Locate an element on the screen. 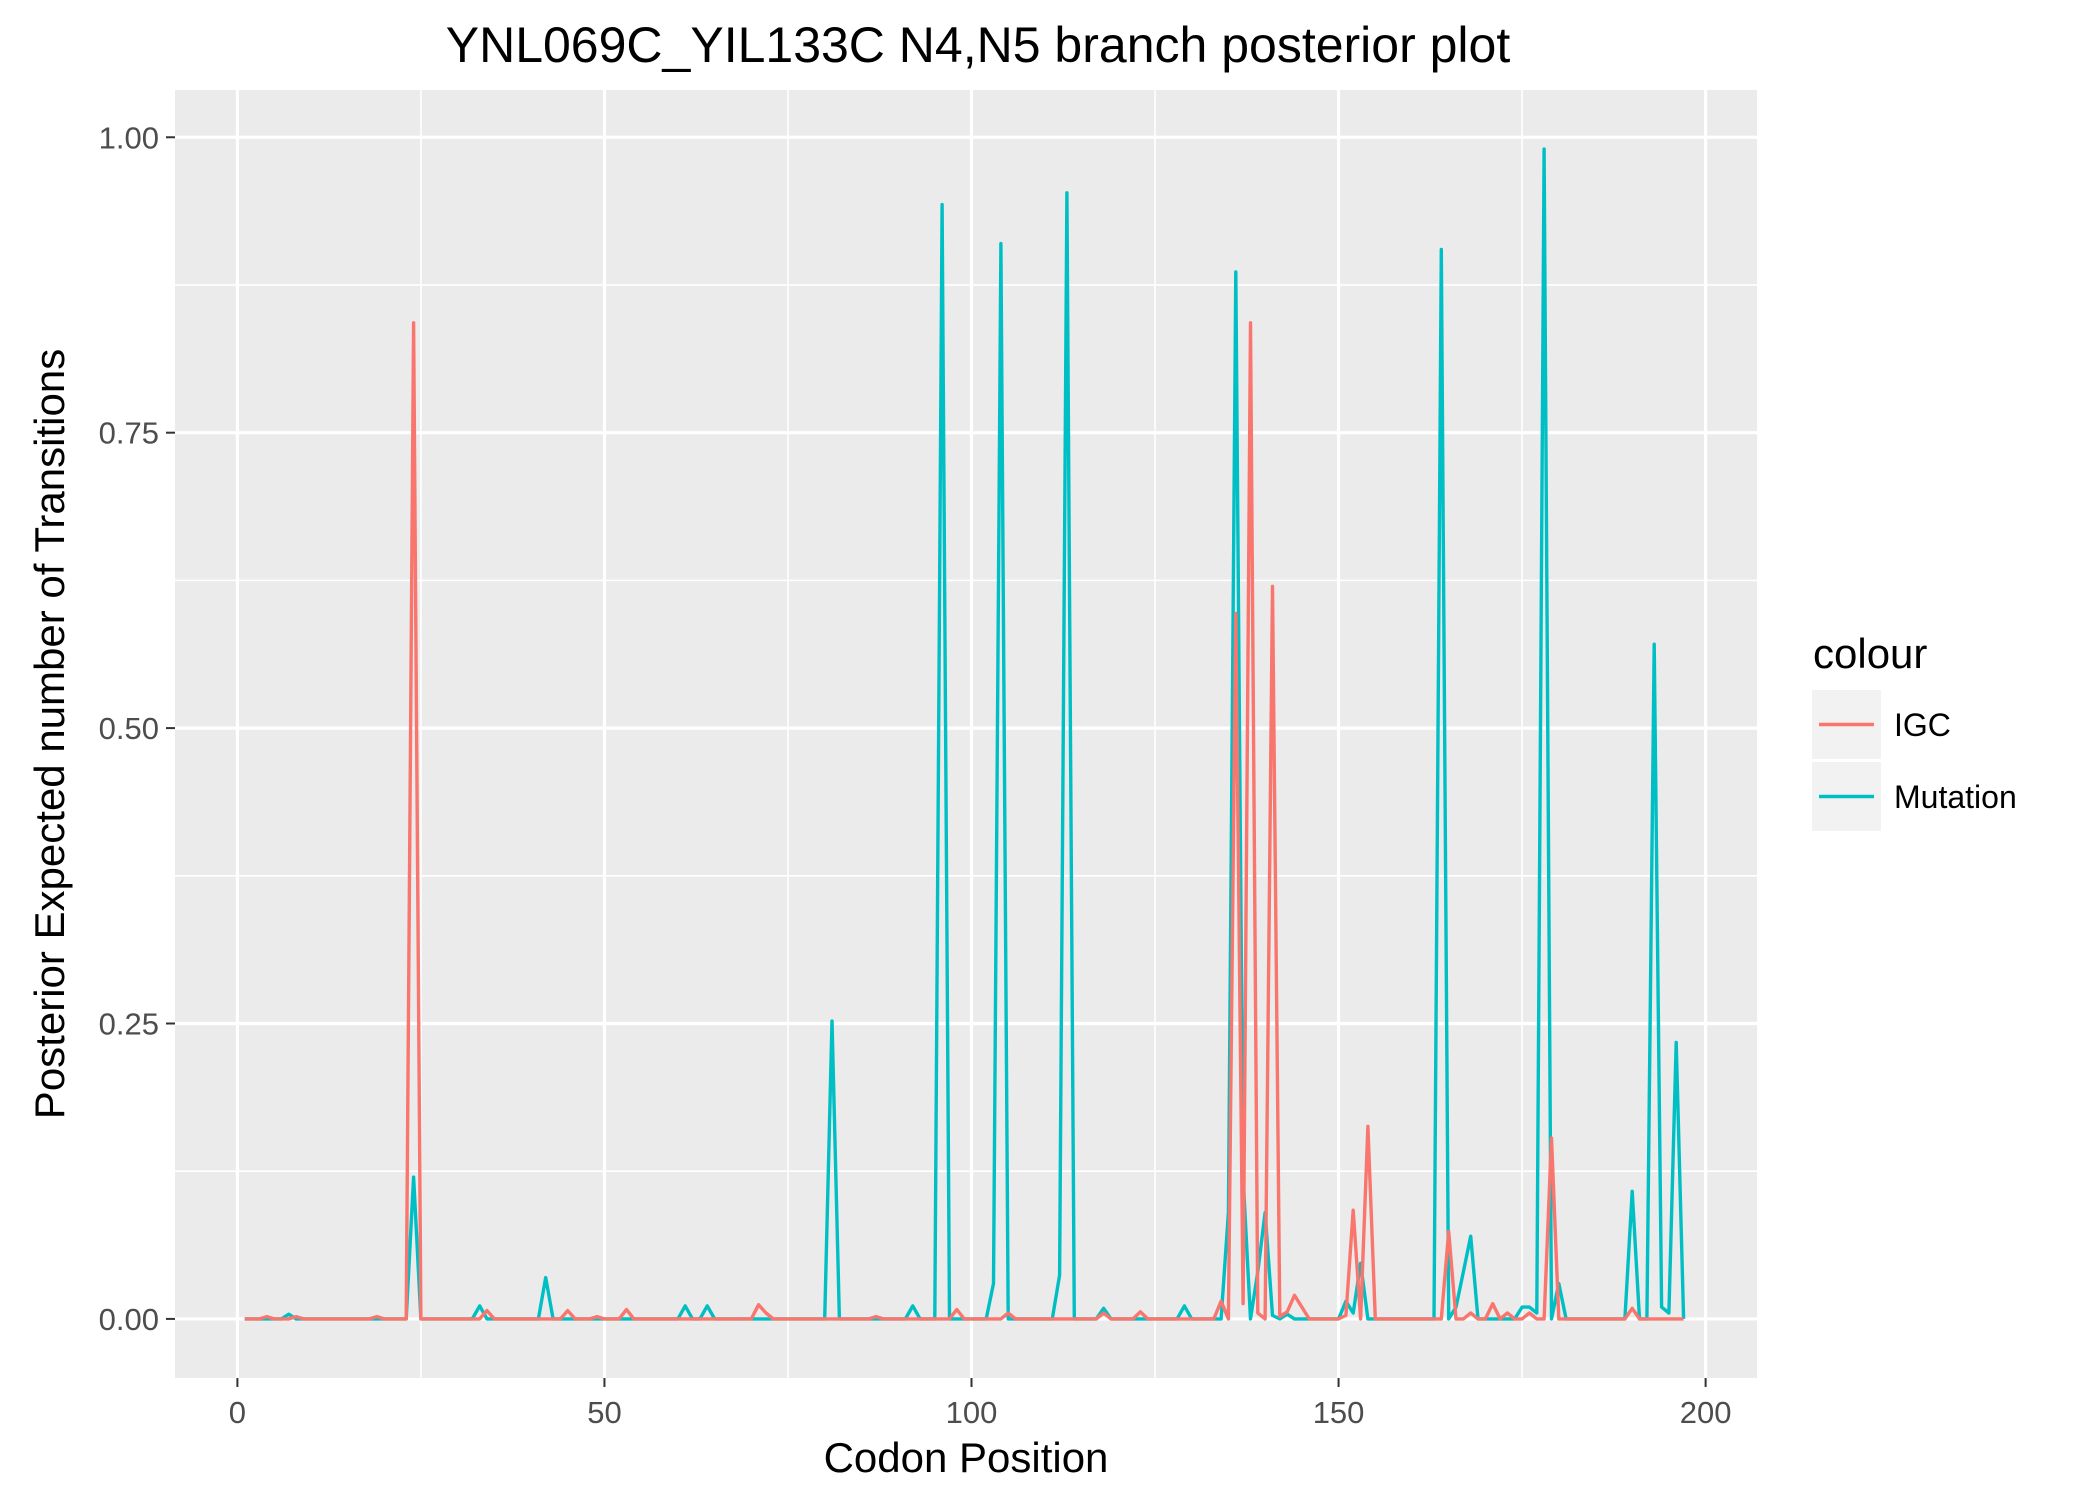 This screenshot has width=2099, height=1499. legend-items: IGC Mutation is located at coordinates (1914, 760).